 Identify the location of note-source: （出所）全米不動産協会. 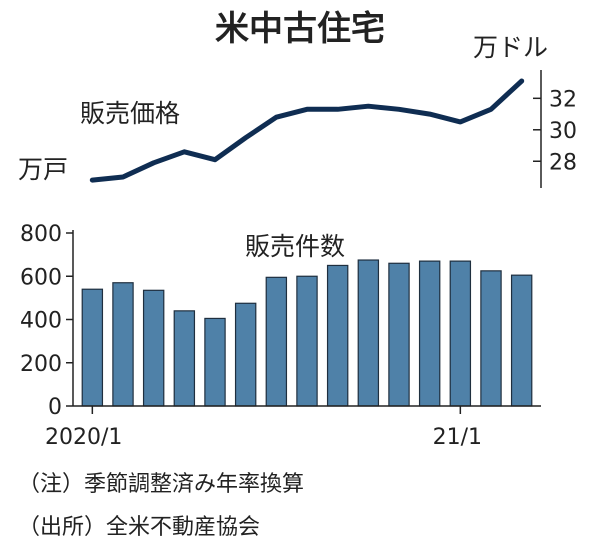
(139, 527).